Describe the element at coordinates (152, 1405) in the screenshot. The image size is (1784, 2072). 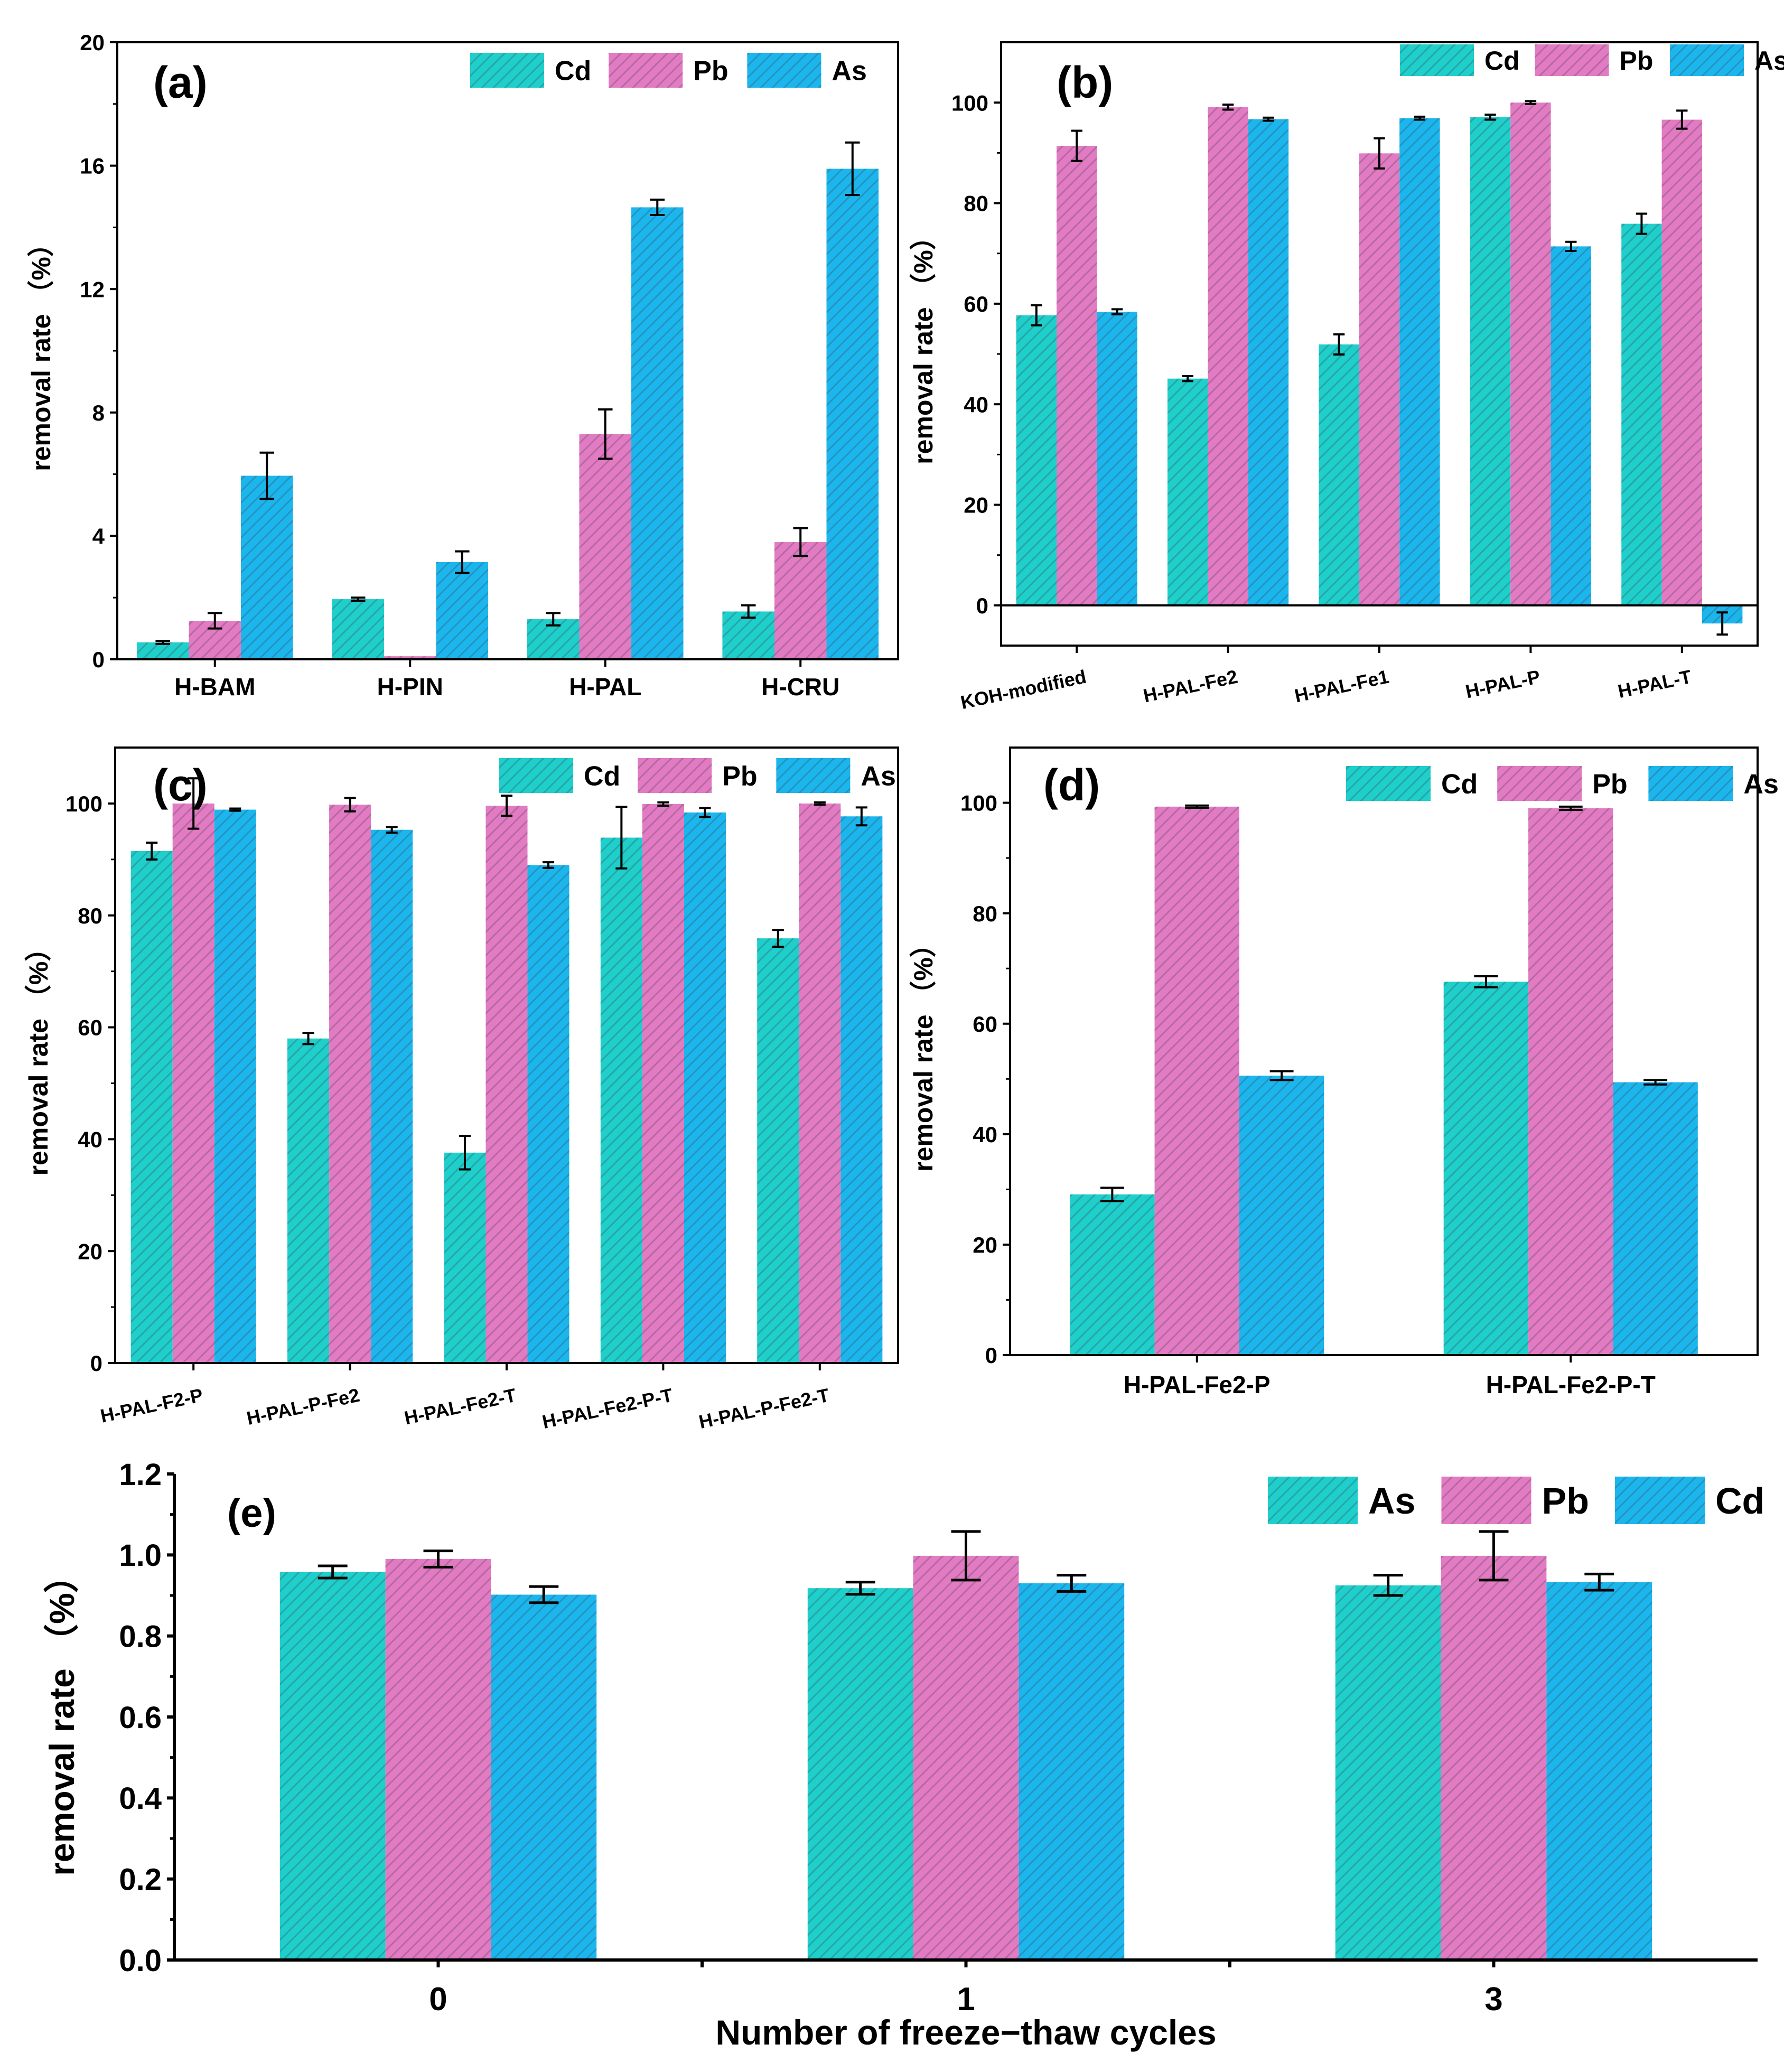
I see `x-category-label-0: H-PAL-F2-P` at that location.